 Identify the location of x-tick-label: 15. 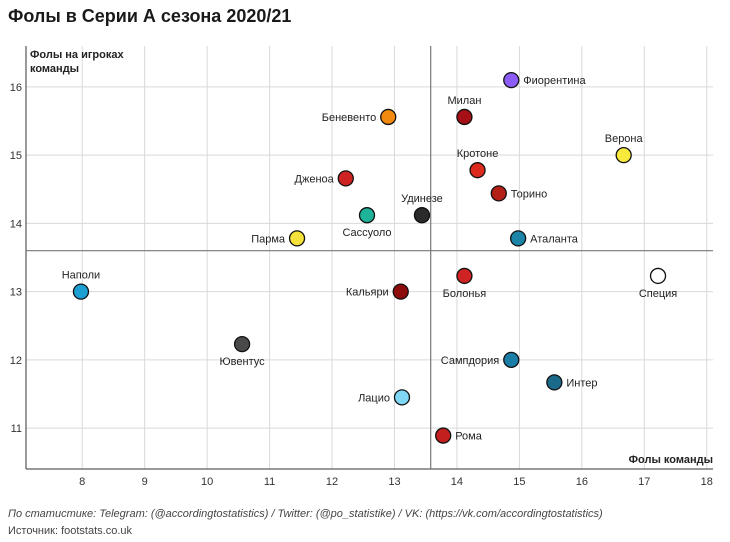
(519, 482).